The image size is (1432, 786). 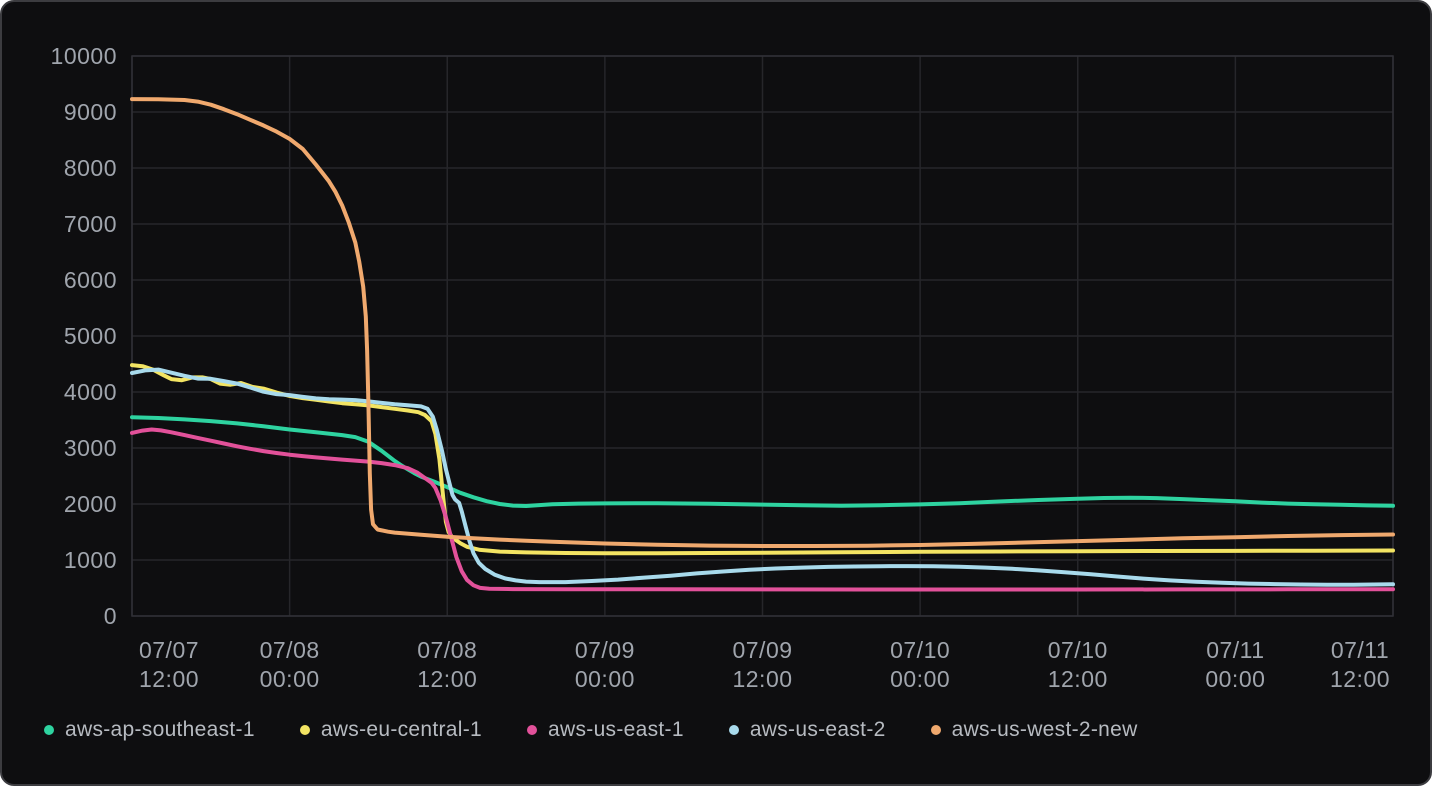 What do you see at coordinates (90, 168) in the screenshot?
I see `y-axis-tick-label: 8000` at bounding box center [90, 168].